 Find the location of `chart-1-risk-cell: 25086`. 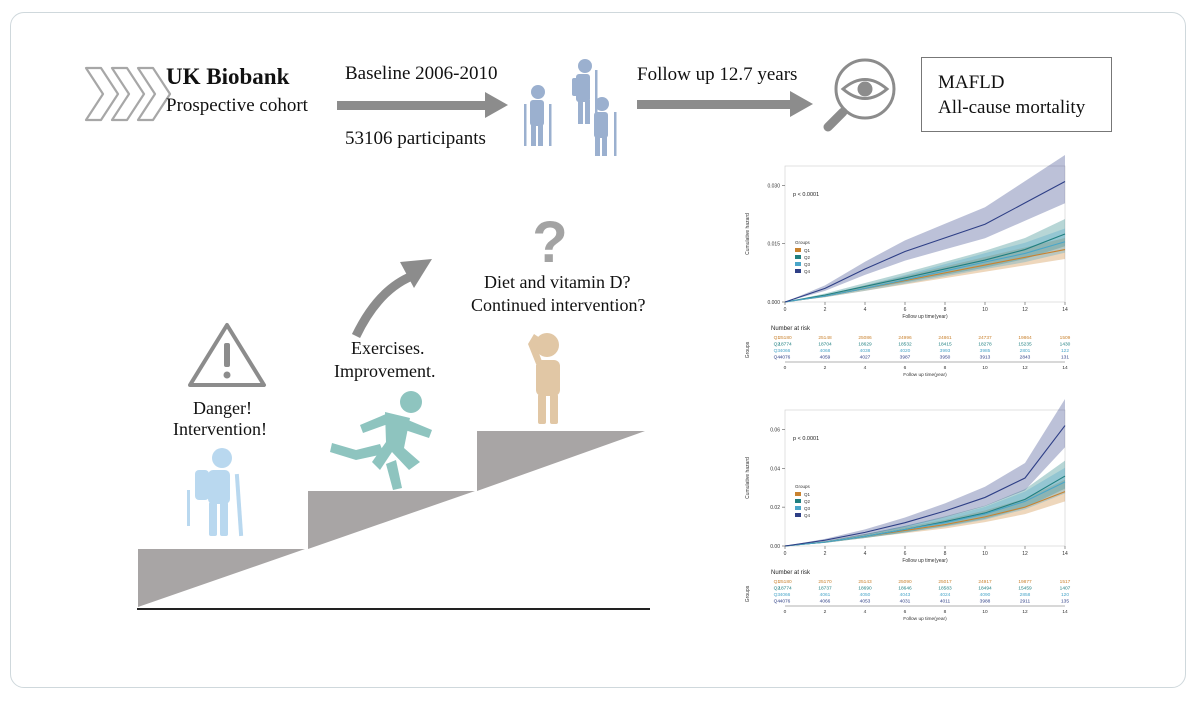

chart-1-risk-cell: 25086 is located at coordinates (865, 338).